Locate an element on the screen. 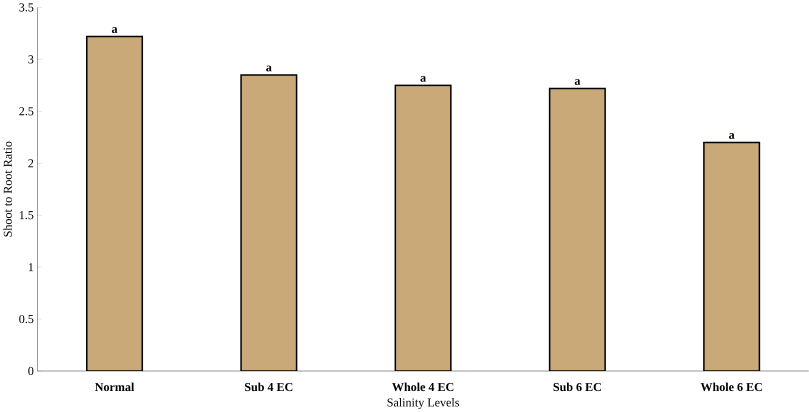  y-tick-label: 1 is located at coordinates (31, 266).